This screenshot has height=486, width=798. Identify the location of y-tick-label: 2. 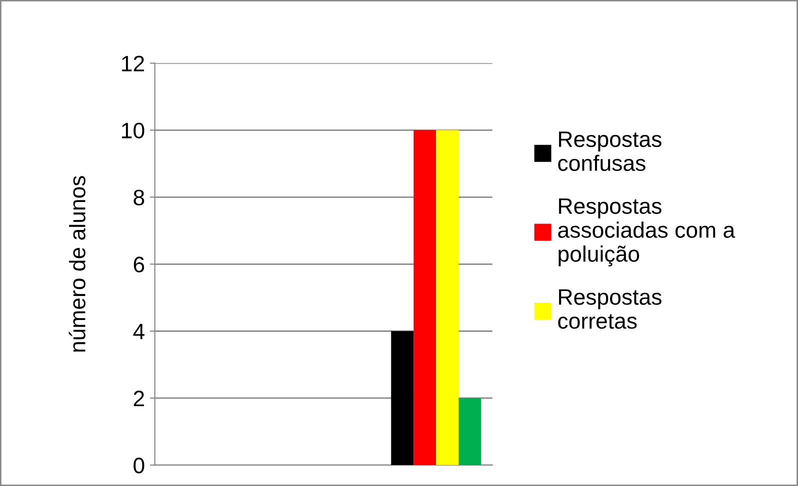
(139, 398).